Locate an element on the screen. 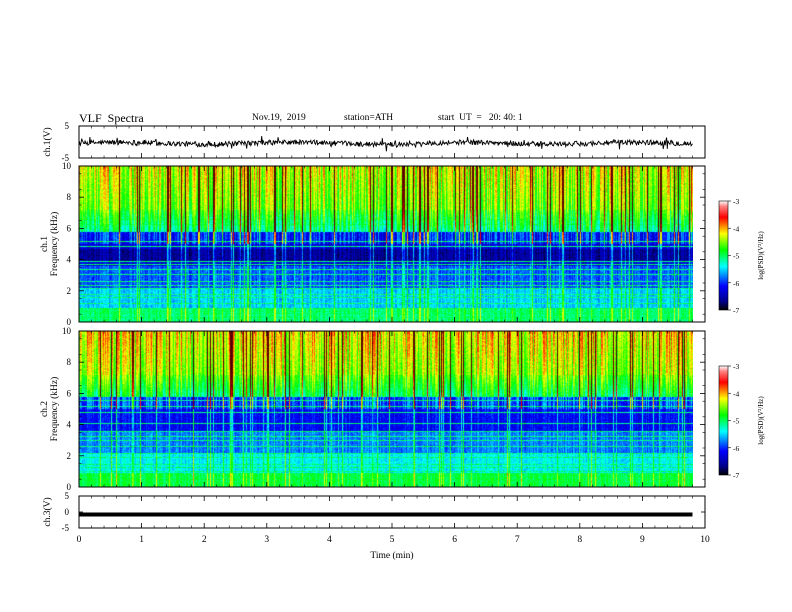 The height and width of the screenshot is (612, 792). figure-title: VLF Spectra is located at coordinates (111, 118).